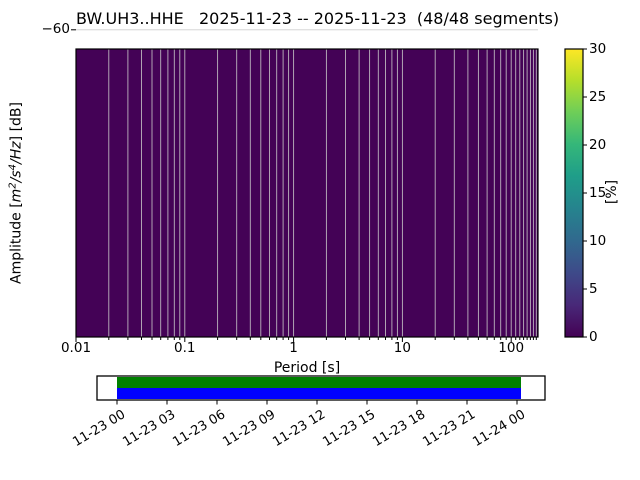 Image resolution: width=640 pixels, height=480 pixels. Describe the element at coordinates (598, 192) in the screenshot. I see `colorbar-tick-label: 15` at that location.